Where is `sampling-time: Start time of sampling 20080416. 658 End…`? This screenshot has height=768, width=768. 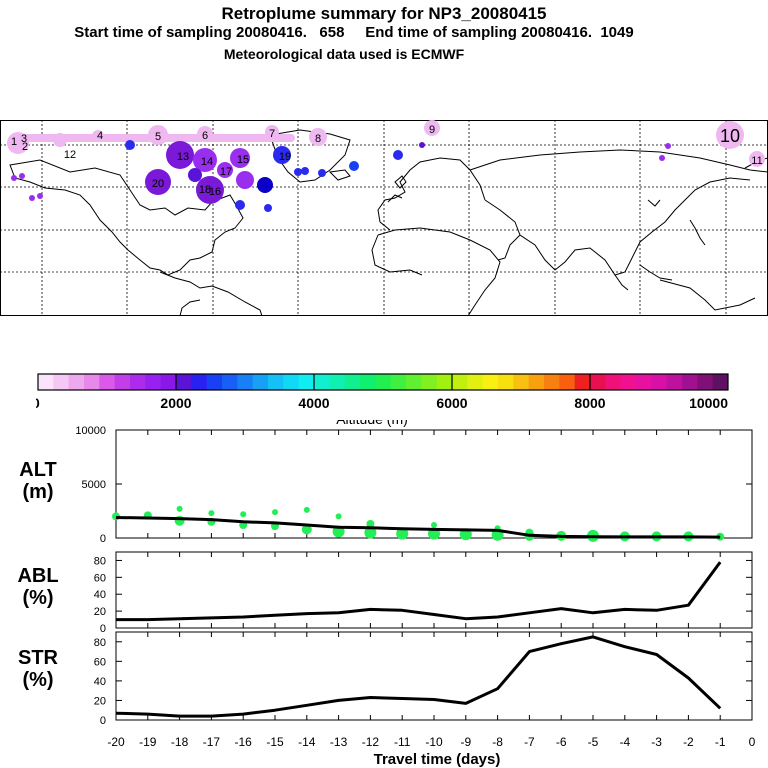 sampling-time: Start time of sampling 20080416. 658 End… is located at coordinates (354, 32).